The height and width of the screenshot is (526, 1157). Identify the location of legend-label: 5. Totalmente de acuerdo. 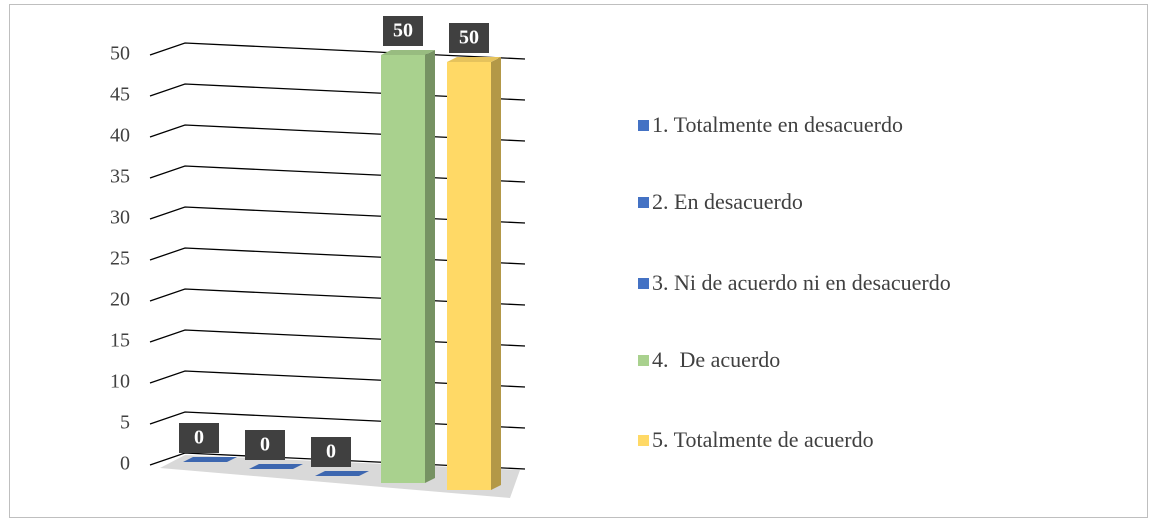
(763, 439).